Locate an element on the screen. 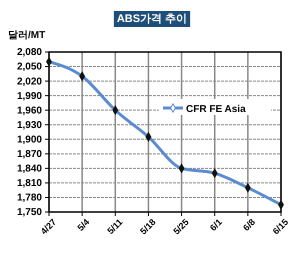 Image resolution: width=304 pixels, height=262 pixels. x-tick-label: 5/4 is located at coordinates (83, 224).